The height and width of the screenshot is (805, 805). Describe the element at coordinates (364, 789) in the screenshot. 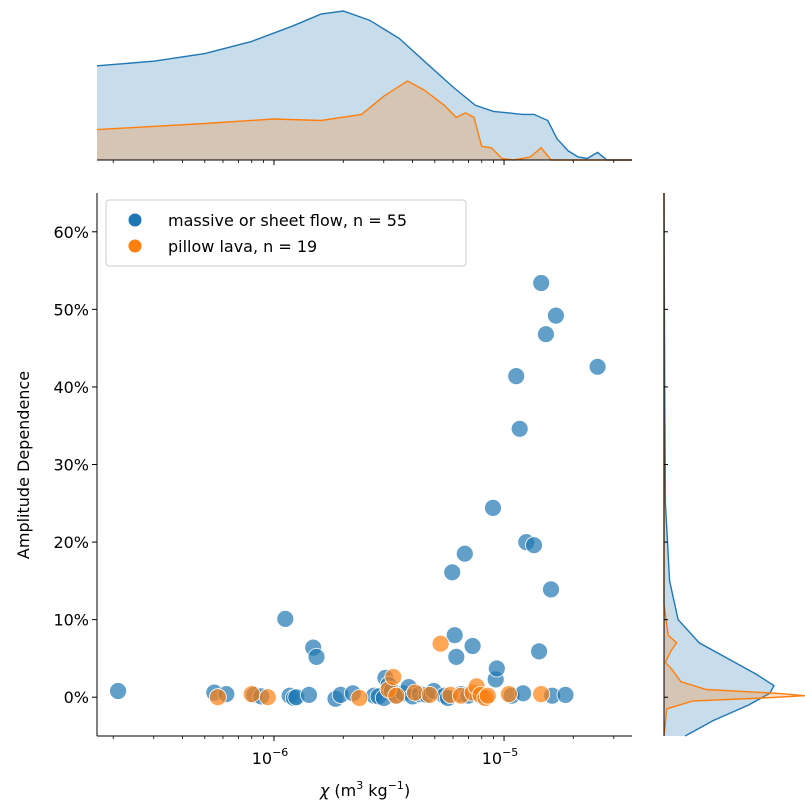

I see `x-axis-label: χ (m3 kg−1)` at that location.